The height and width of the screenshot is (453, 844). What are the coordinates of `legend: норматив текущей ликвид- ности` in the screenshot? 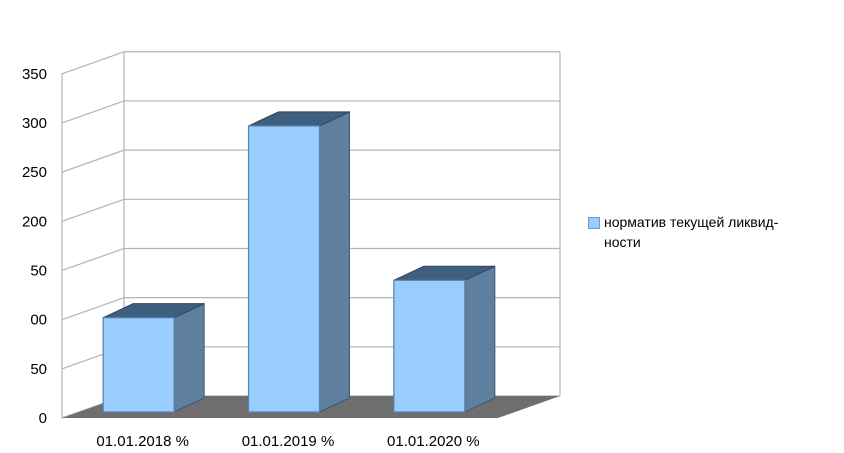 It's located at (713, 232).